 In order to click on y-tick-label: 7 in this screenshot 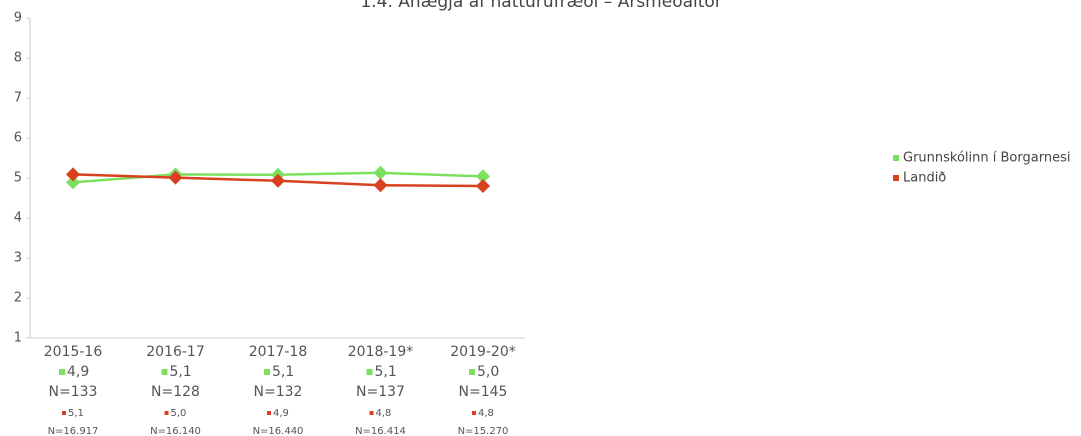, I will do `click(18, 98)`.